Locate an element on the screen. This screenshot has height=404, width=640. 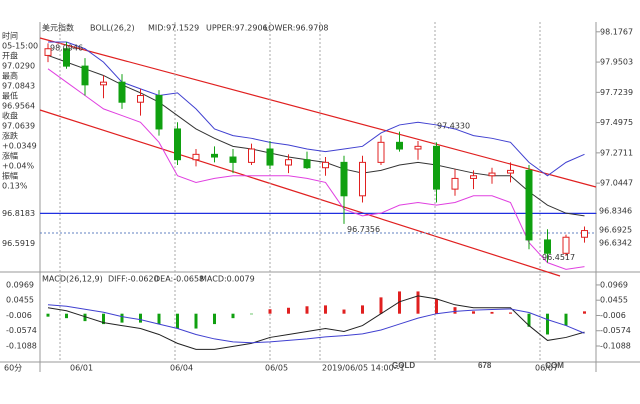
info-label: 最低 is located at coordinates (10, 96).